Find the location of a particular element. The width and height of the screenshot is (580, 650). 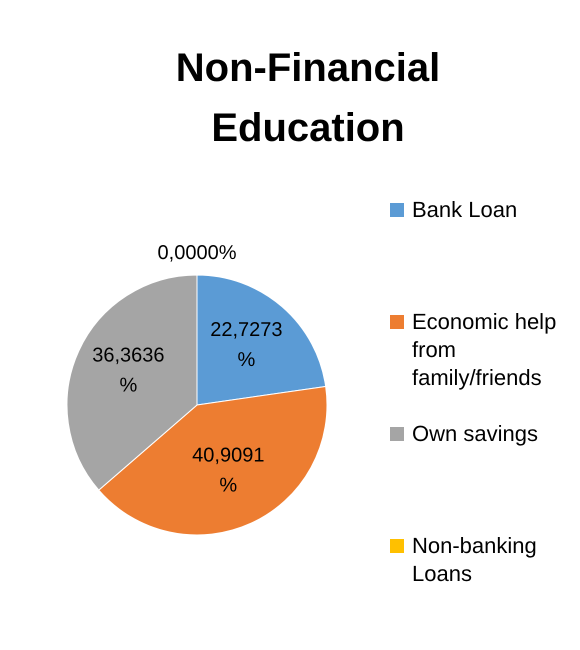

legend-label: Bank Loan is located at coordinates (465, 210).